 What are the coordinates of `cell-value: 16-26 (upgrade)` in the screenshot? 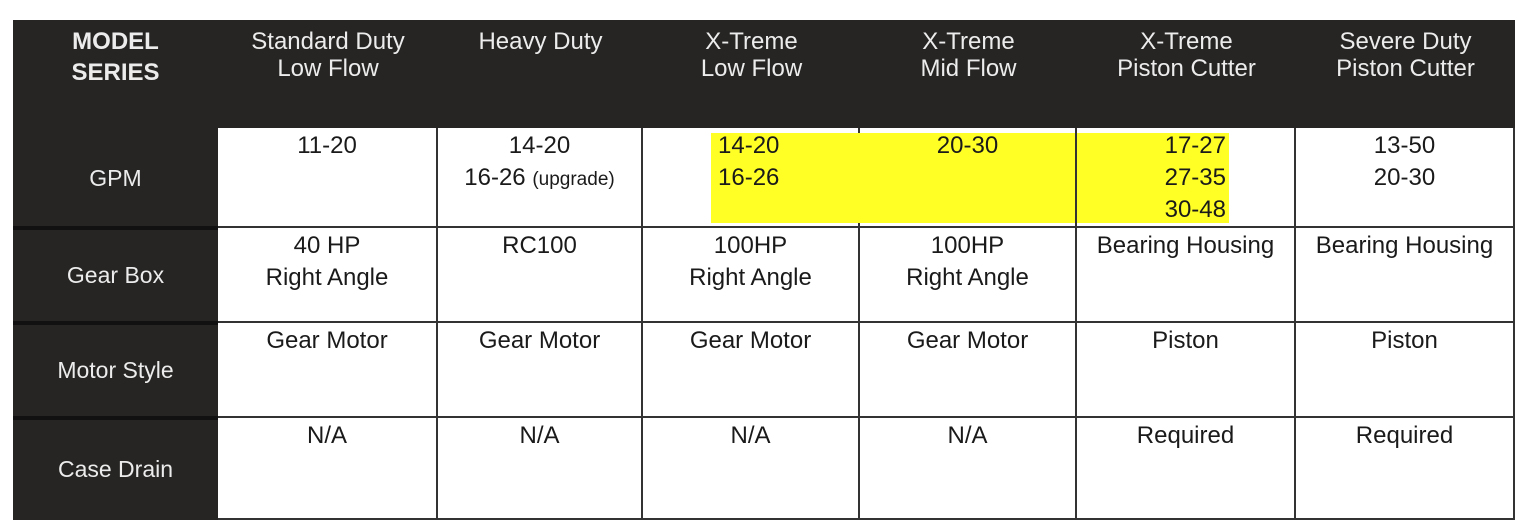 It's located at (539, 179).